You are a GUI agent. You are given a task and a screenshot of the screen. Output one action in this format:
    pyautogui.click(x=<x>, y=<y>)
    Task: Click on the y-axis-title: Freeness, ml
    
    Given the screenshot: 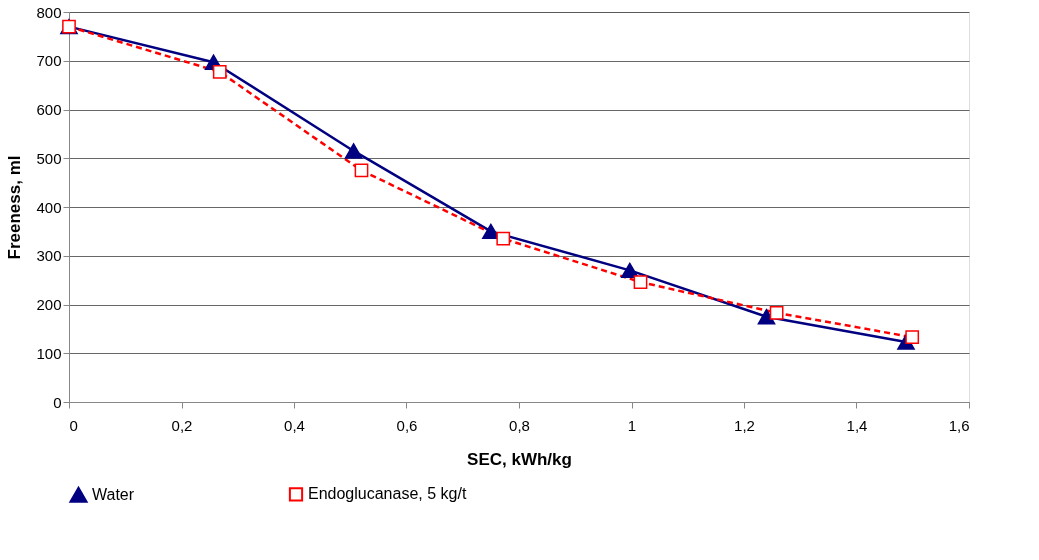 What is the action you would take?
    pyautogui.click(x=15, y=207)
    